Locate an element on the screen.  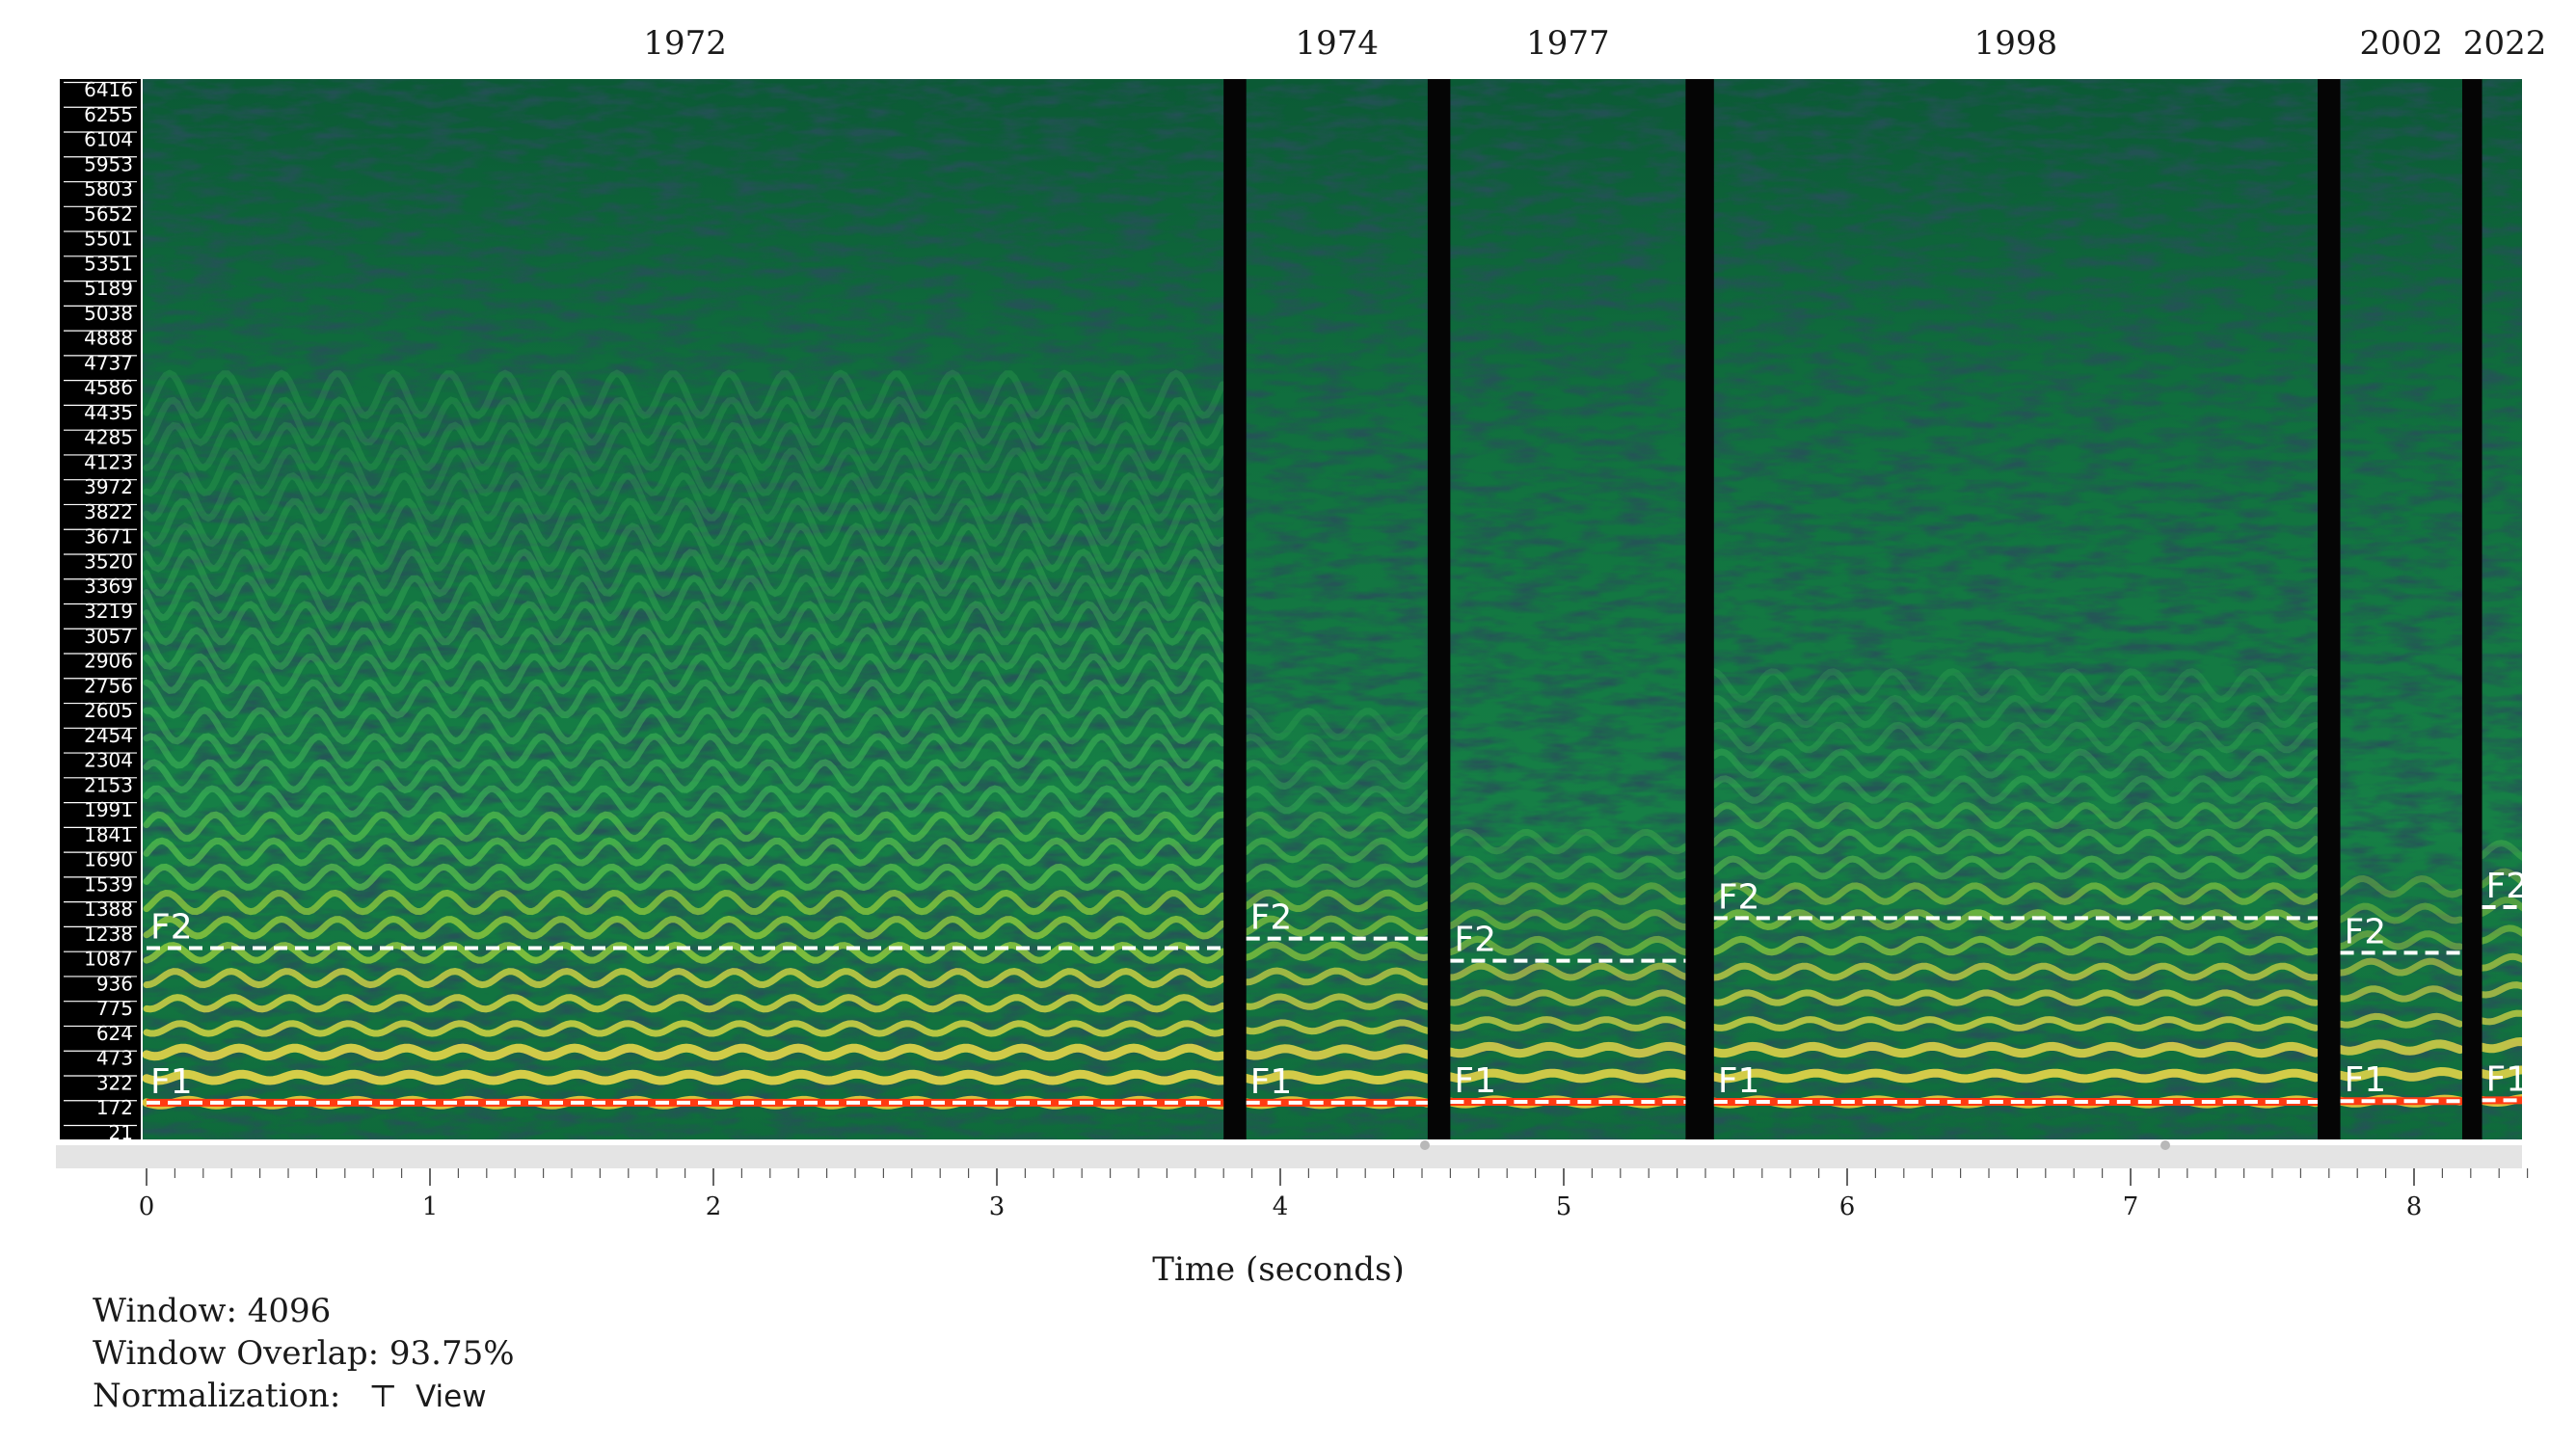
y-tick-label: 2906 is located at coordinates (109, 661).